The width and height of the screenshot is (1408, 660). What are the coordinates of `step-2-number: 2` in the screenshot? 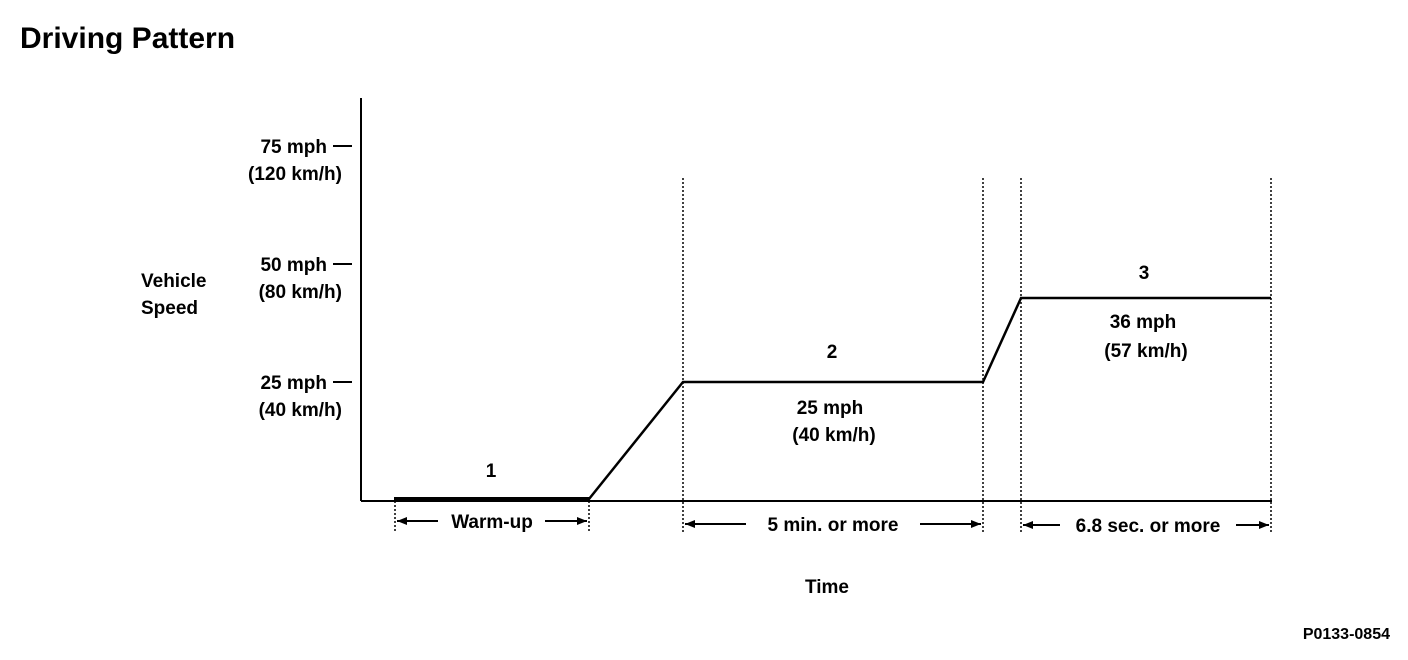 It's located at (832, 352).